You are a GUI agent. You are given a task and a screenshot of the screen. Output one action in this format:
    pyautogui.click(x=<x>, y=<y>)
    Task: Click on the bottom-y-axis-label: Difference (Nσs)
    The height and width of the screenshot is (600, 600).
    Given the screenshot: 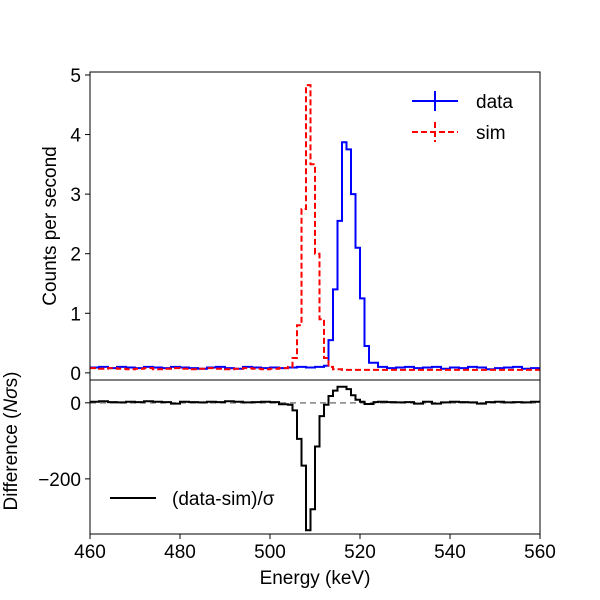 What is the action you would take?
    pyautogui.click(x=11, y=441)
    